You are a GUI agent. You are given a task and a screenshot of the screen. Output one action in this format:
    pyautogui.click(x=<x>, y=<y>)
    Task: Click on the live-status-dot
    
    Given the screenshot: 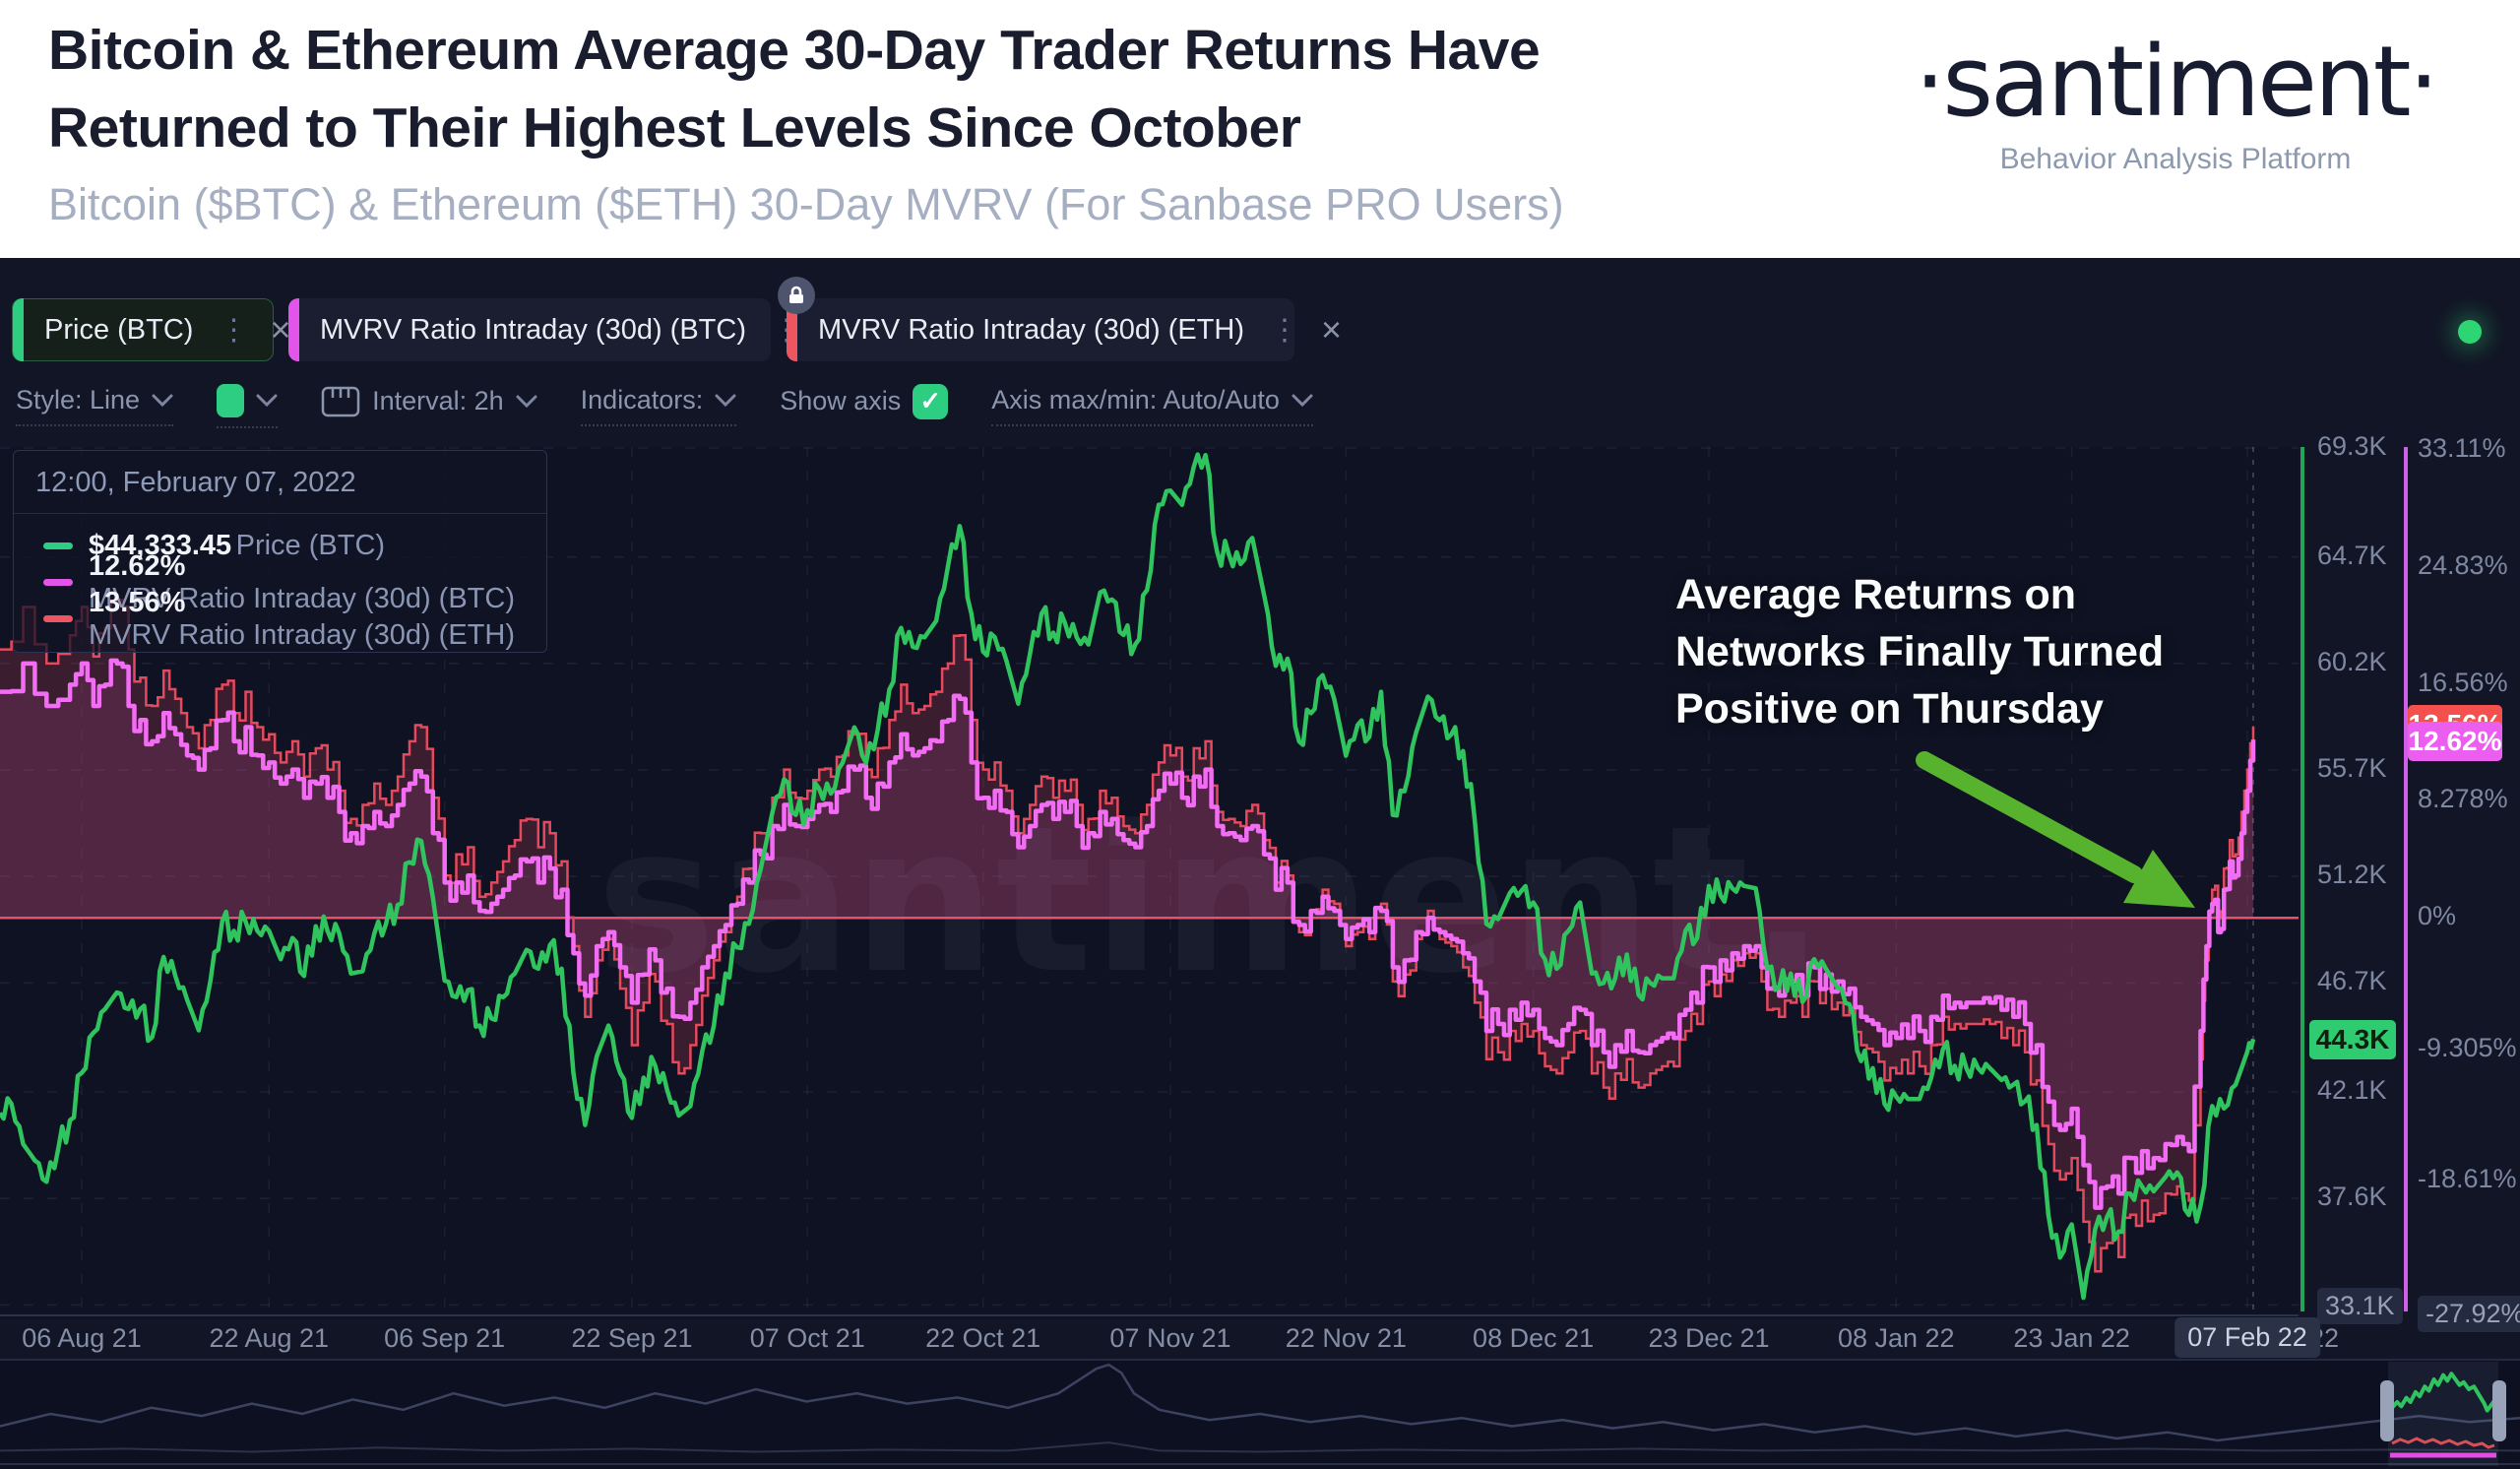 What is the action you would take?
    pyautogui.click(x=2470, y=332)
    